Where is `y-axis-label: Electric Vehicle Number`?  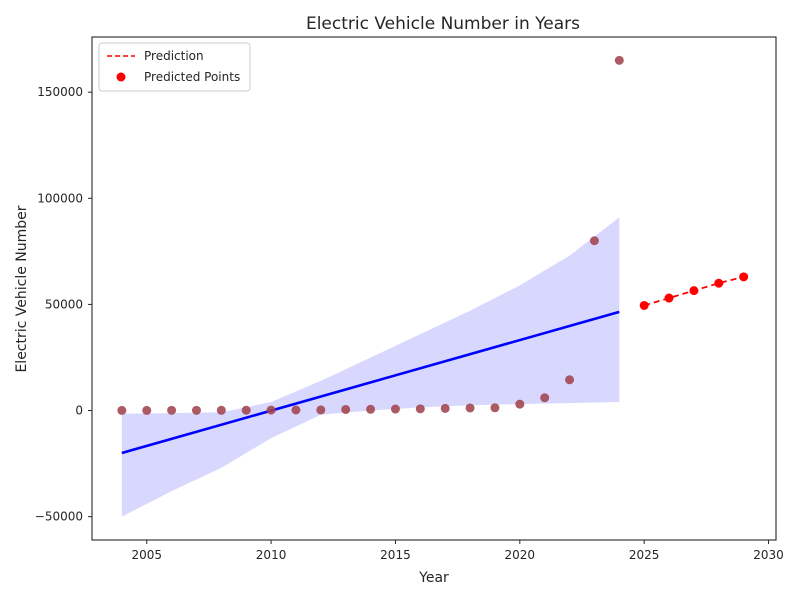 y-axis-label: Electric Vehicle Number is located at coordinates (22, 288).